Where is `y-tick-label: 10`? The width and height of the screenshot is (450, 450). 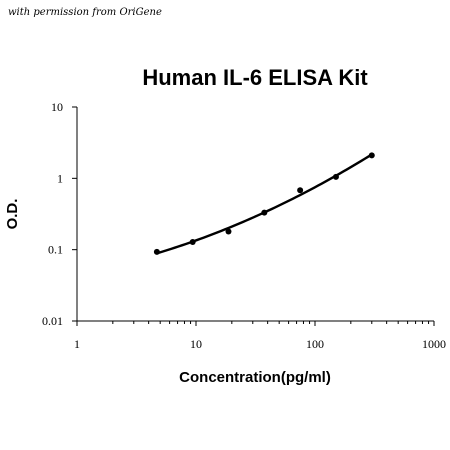
y-tick-label: 10 is located at coordinates (57, 107).